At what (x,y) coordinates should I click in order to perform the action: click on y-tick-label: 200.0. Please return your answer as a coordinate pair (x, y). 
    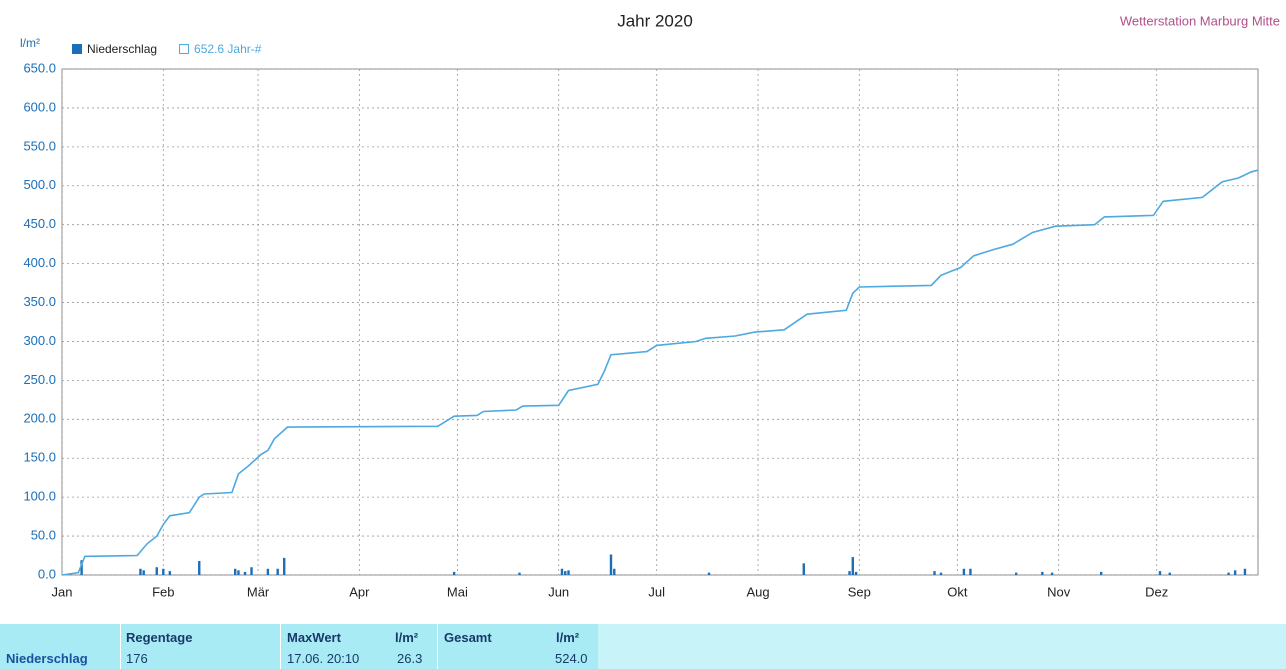
    Looking at the image, I should click on (39, 418).